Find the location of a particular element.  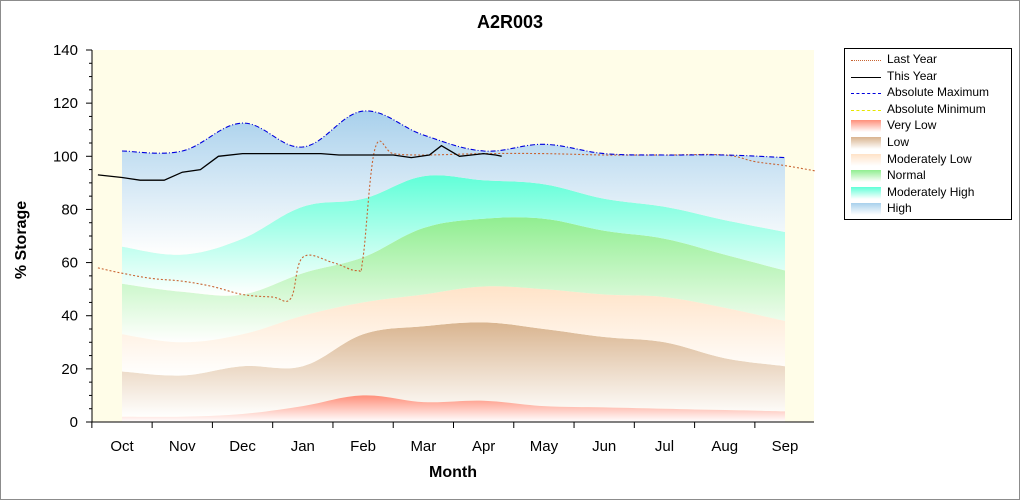

band-very-low-fill is located at coordinates (453, 408).